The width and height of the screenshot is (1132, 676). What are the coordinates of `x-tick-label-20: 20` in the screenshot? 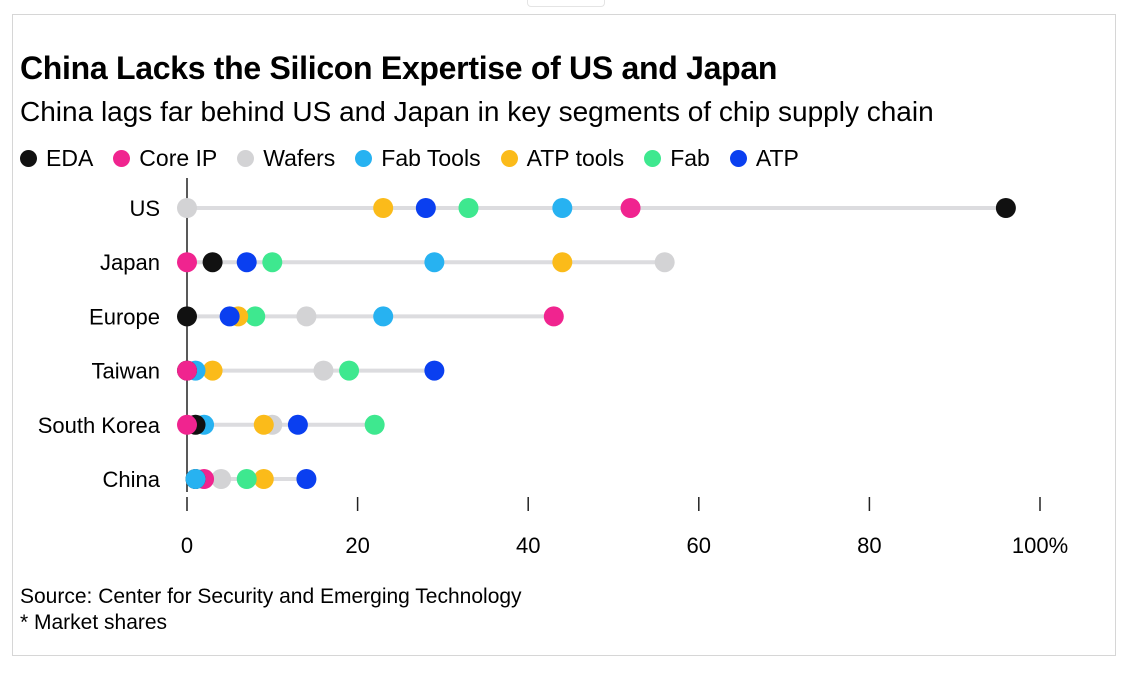 It's located at (357, 545).